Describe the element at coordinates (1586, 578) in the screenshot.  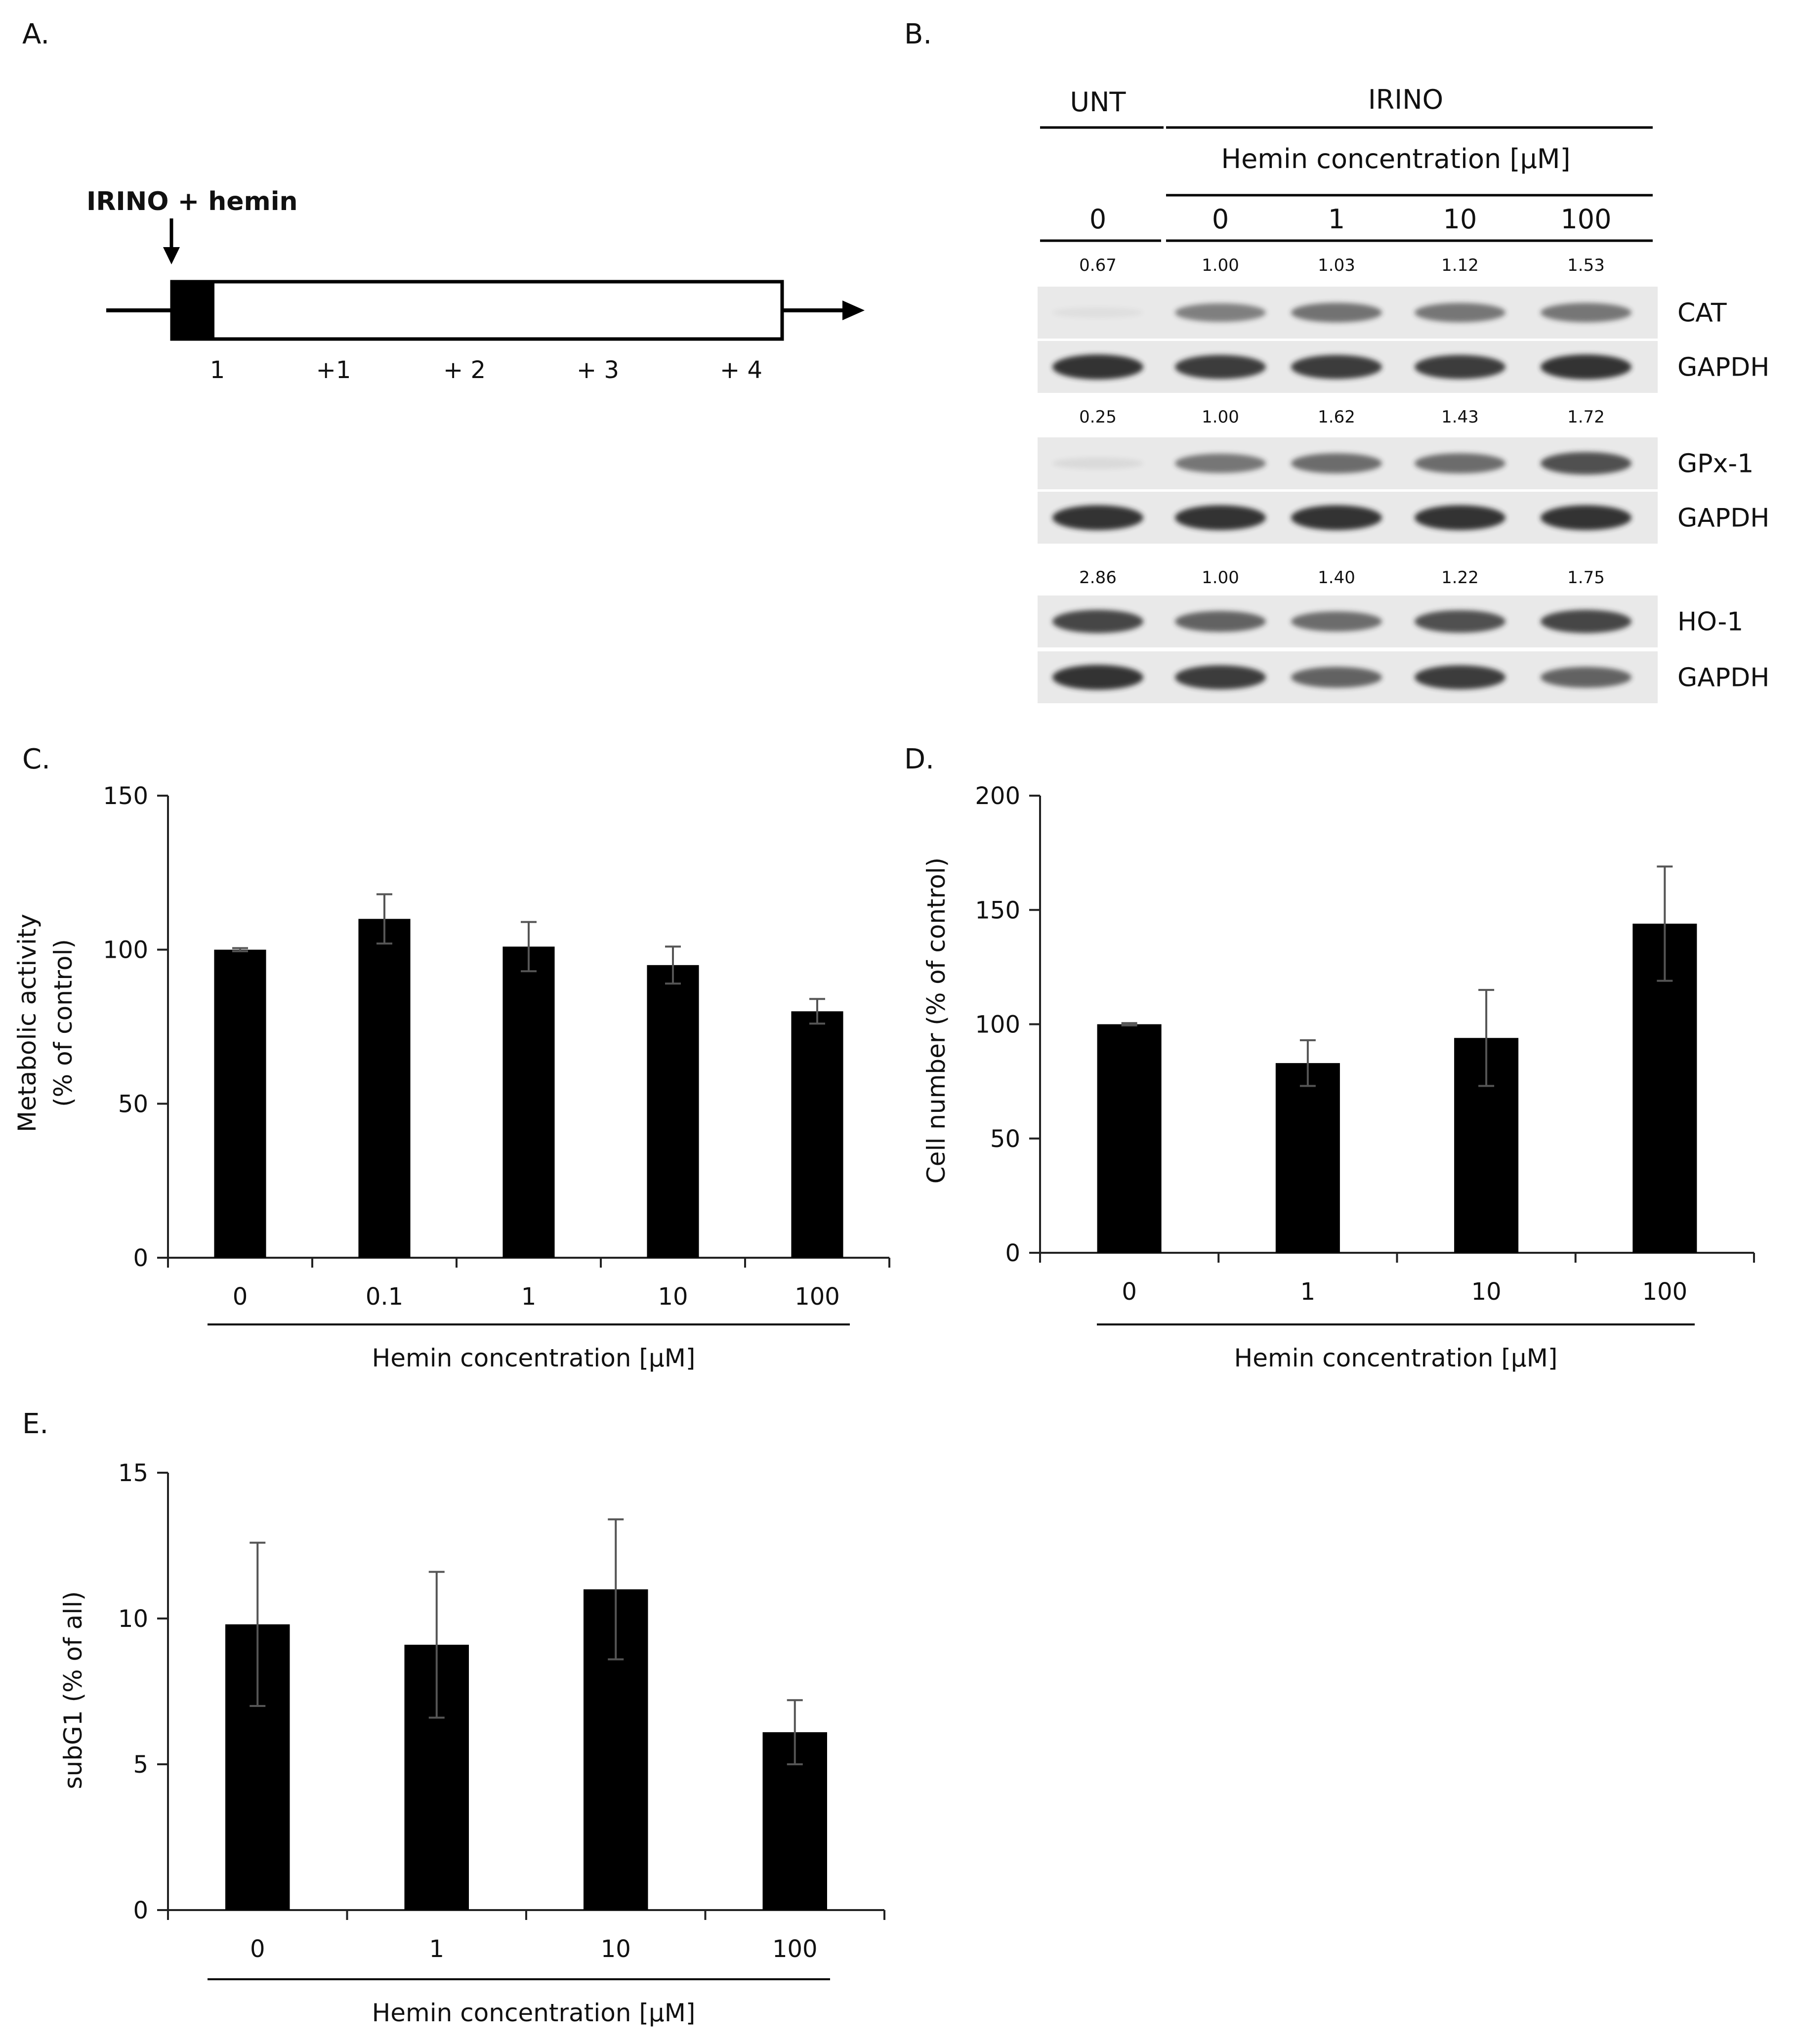
I see `blot-quantification: 1.75` at that location.